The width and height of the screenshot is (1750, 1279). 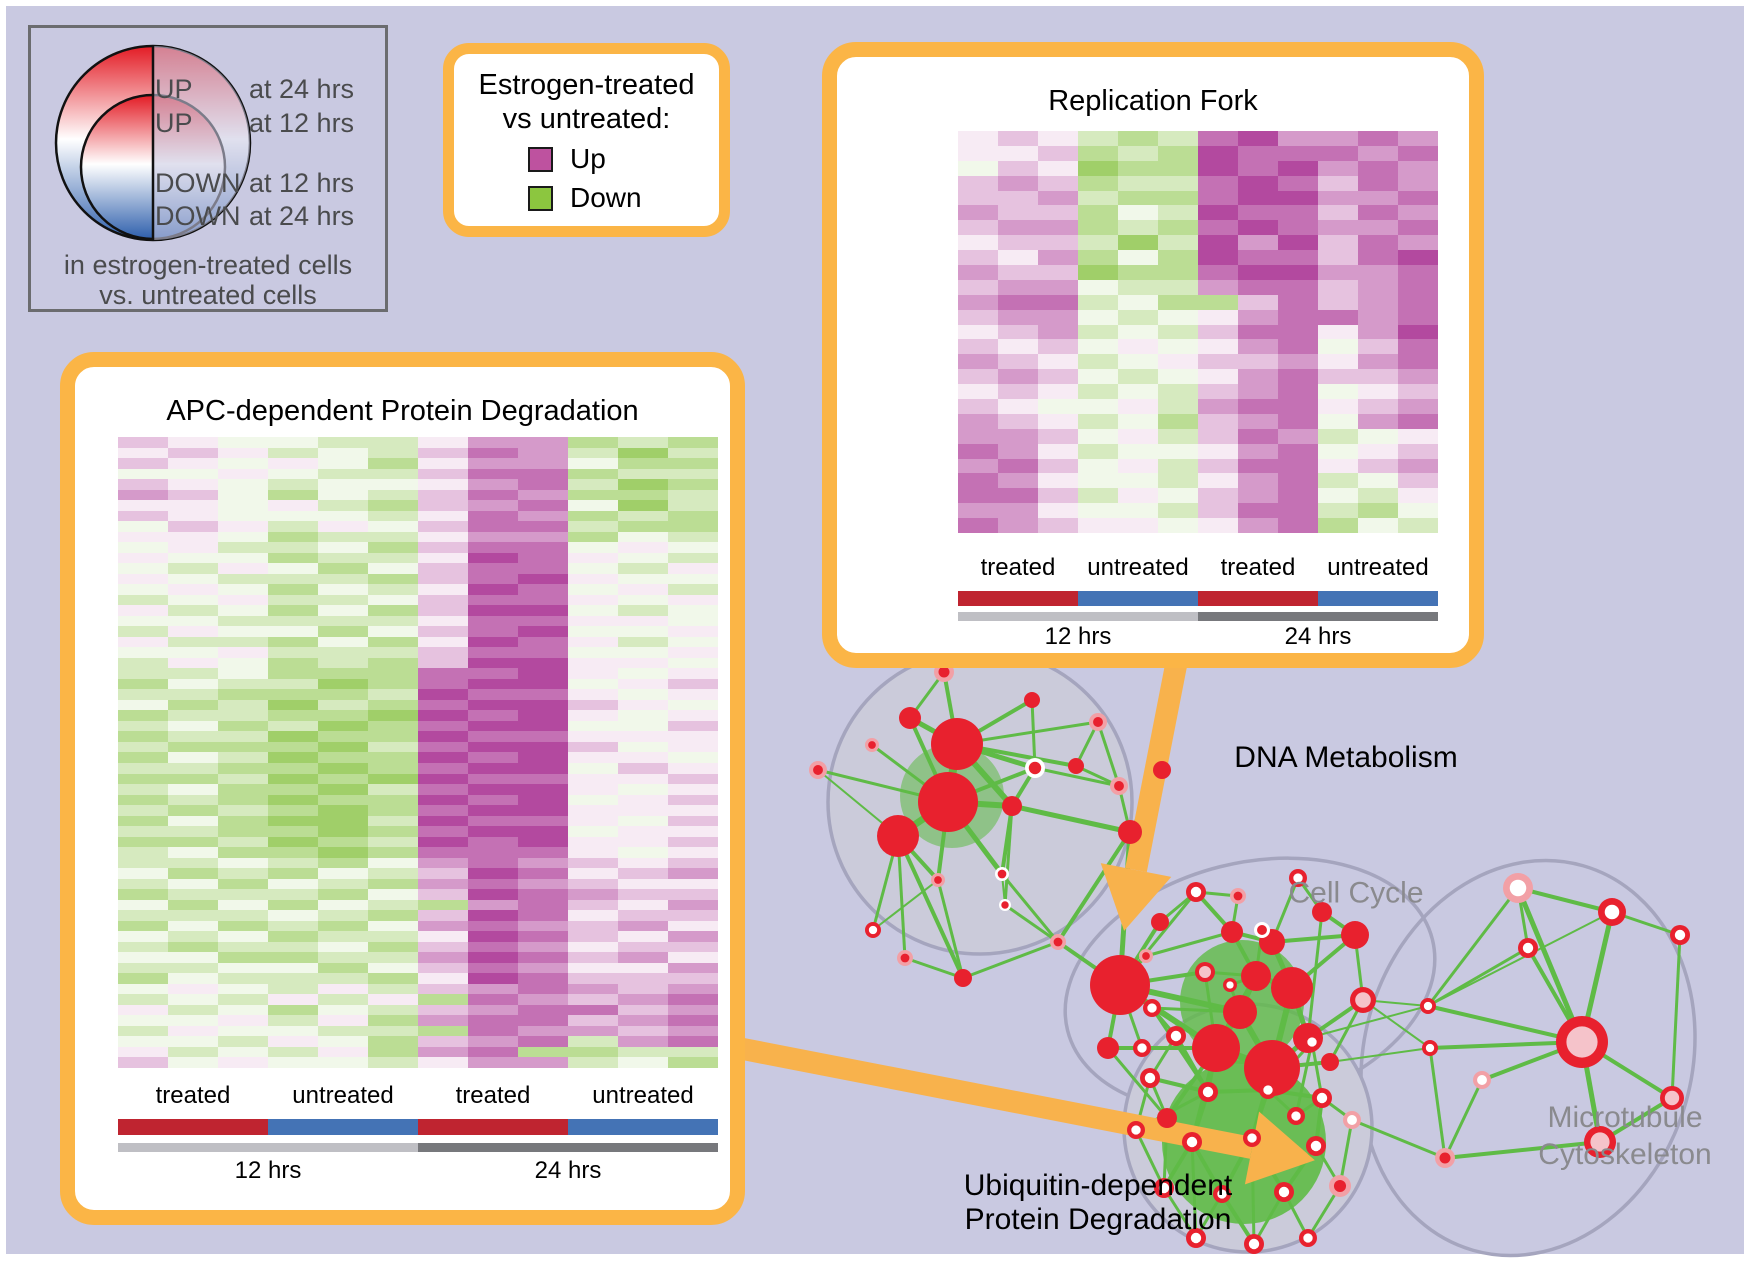 I want to click on cell-cycle-label: Cell Cycle, so click(x=1356, y=893).